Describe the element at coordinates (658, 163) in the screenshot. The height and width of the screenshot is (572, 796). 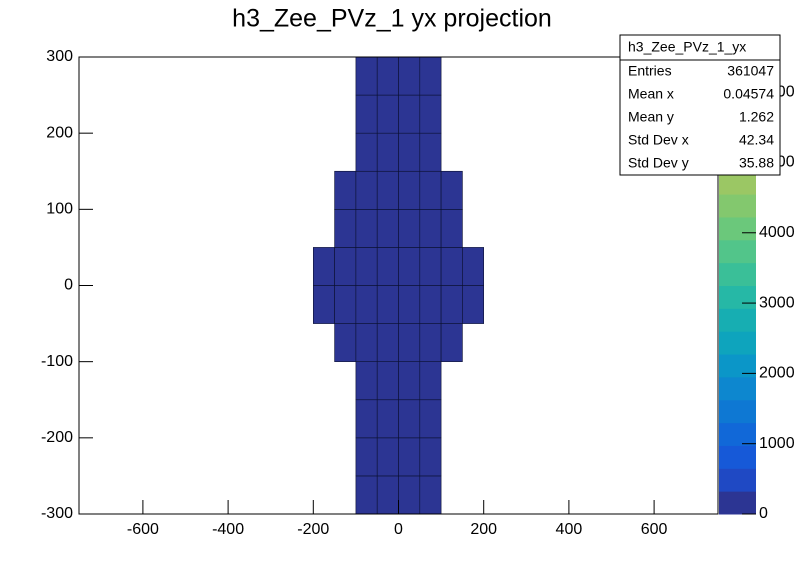
I see `stats-label: Std Dev y` at that location.